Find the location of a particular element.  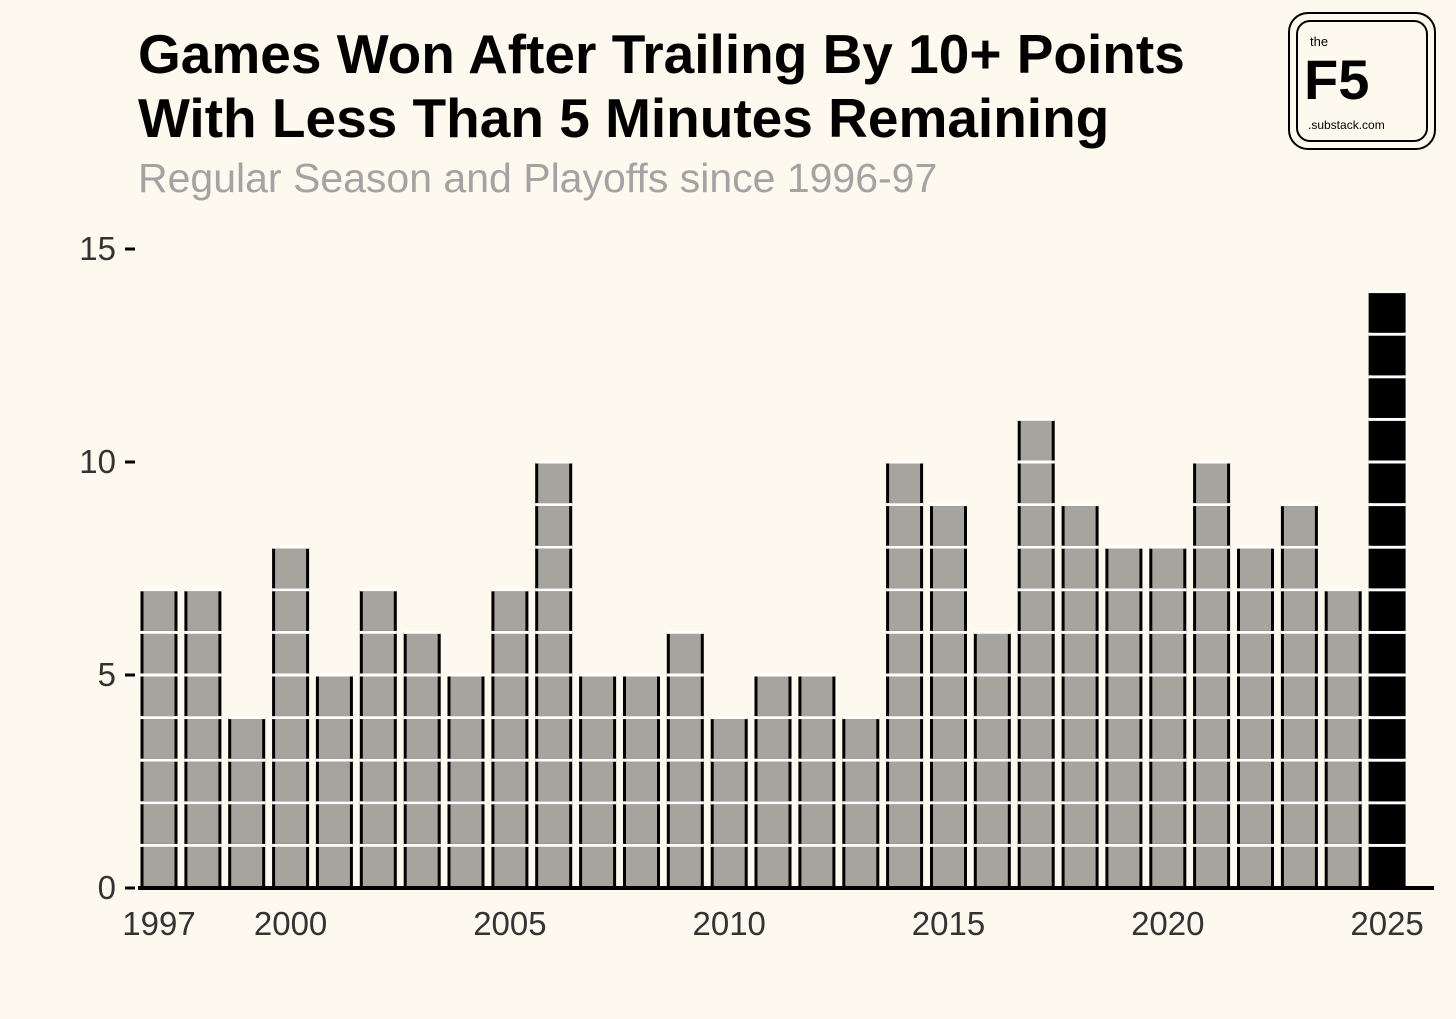

y-tick-label: 5 is located at coordinates (107, 674).